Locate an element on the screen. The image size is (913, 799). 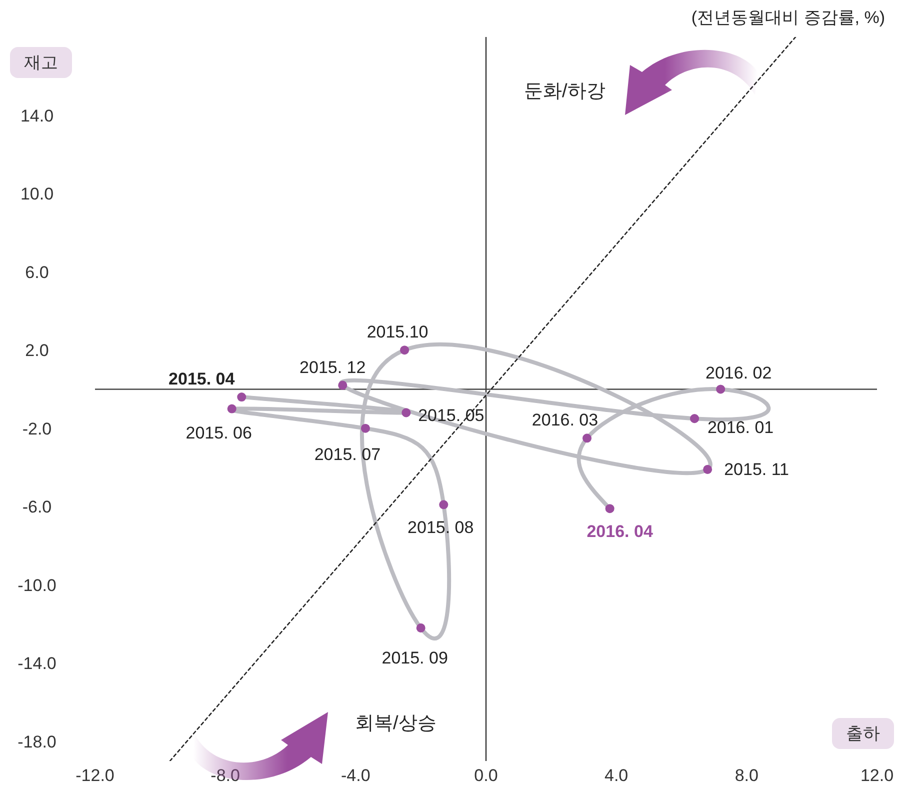
annotation: 2016. 01 is located at coordinates (740, 428).